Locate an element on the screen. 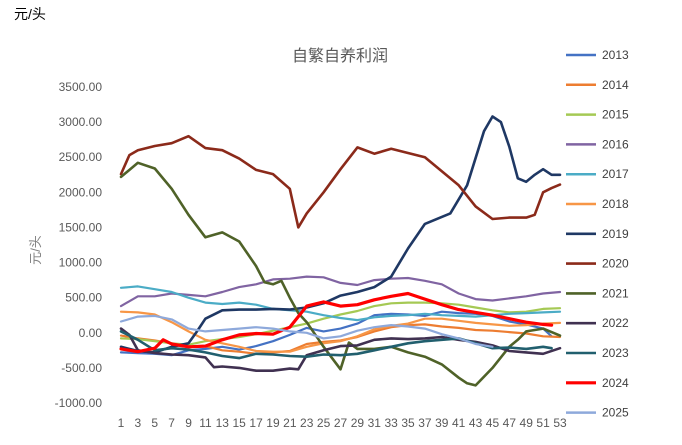 This screenshot has height=445, width=682. legend-label-2018: 2018 is located at coordinates (615, 204).